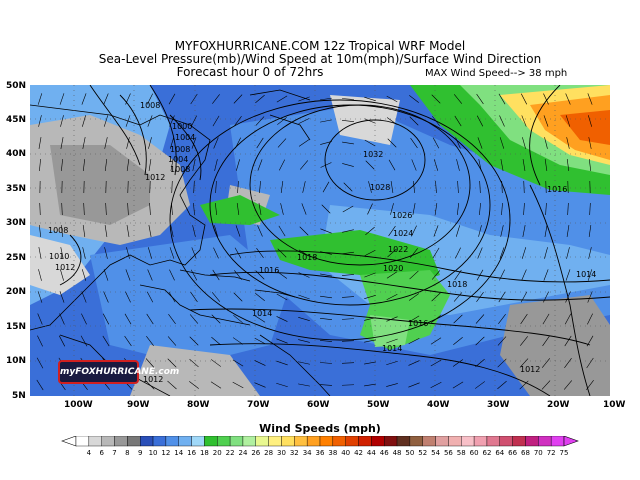 The height and width of the screenshot is (480, 640). What do you see at coordinates (307, 452) in the screenshot?
I see `colorbar-label: 34` at bounding box center [307, 452].